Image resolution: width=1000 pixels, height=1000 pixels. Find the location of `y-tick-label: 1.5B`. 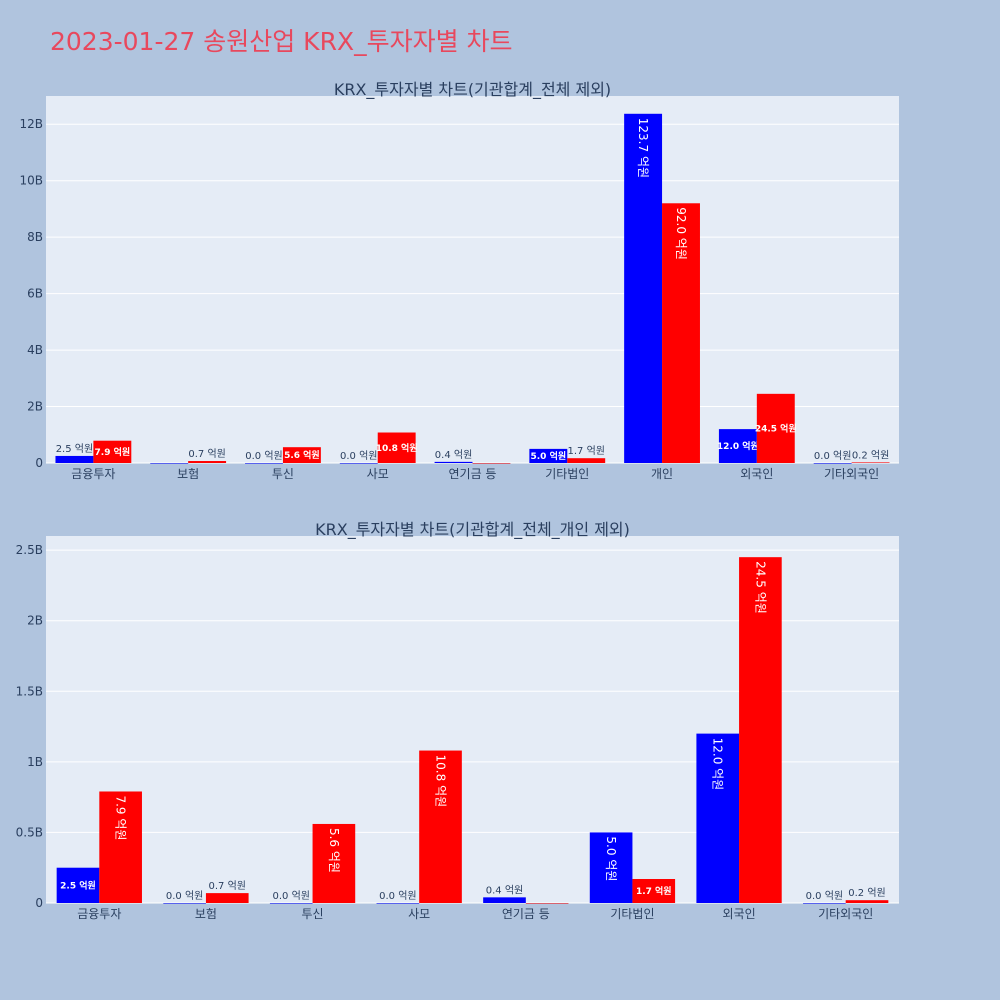

y-tick-label: 1.5B is located at coordinates (29, 691).